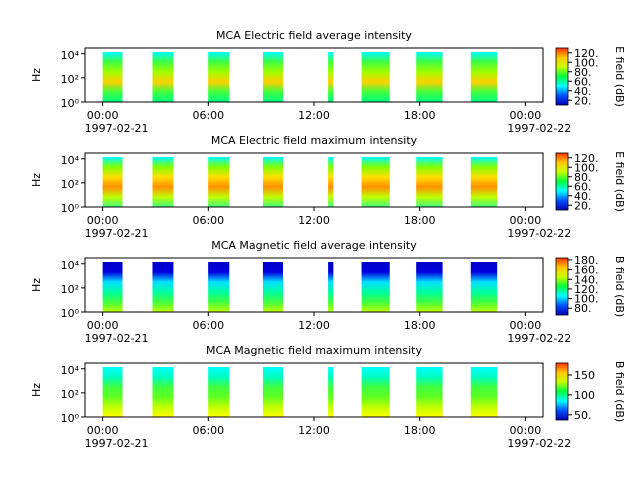 This screenshot has width=640, height=480. I want to click on colorbar-tick-label: 50., so click(583, 415).